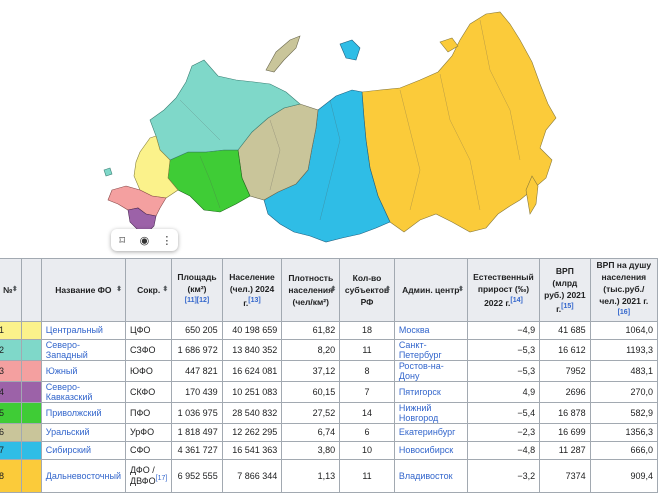 This screenshot has width=659, height=493. I want to click on island-new-siberian, so click(449, 45).